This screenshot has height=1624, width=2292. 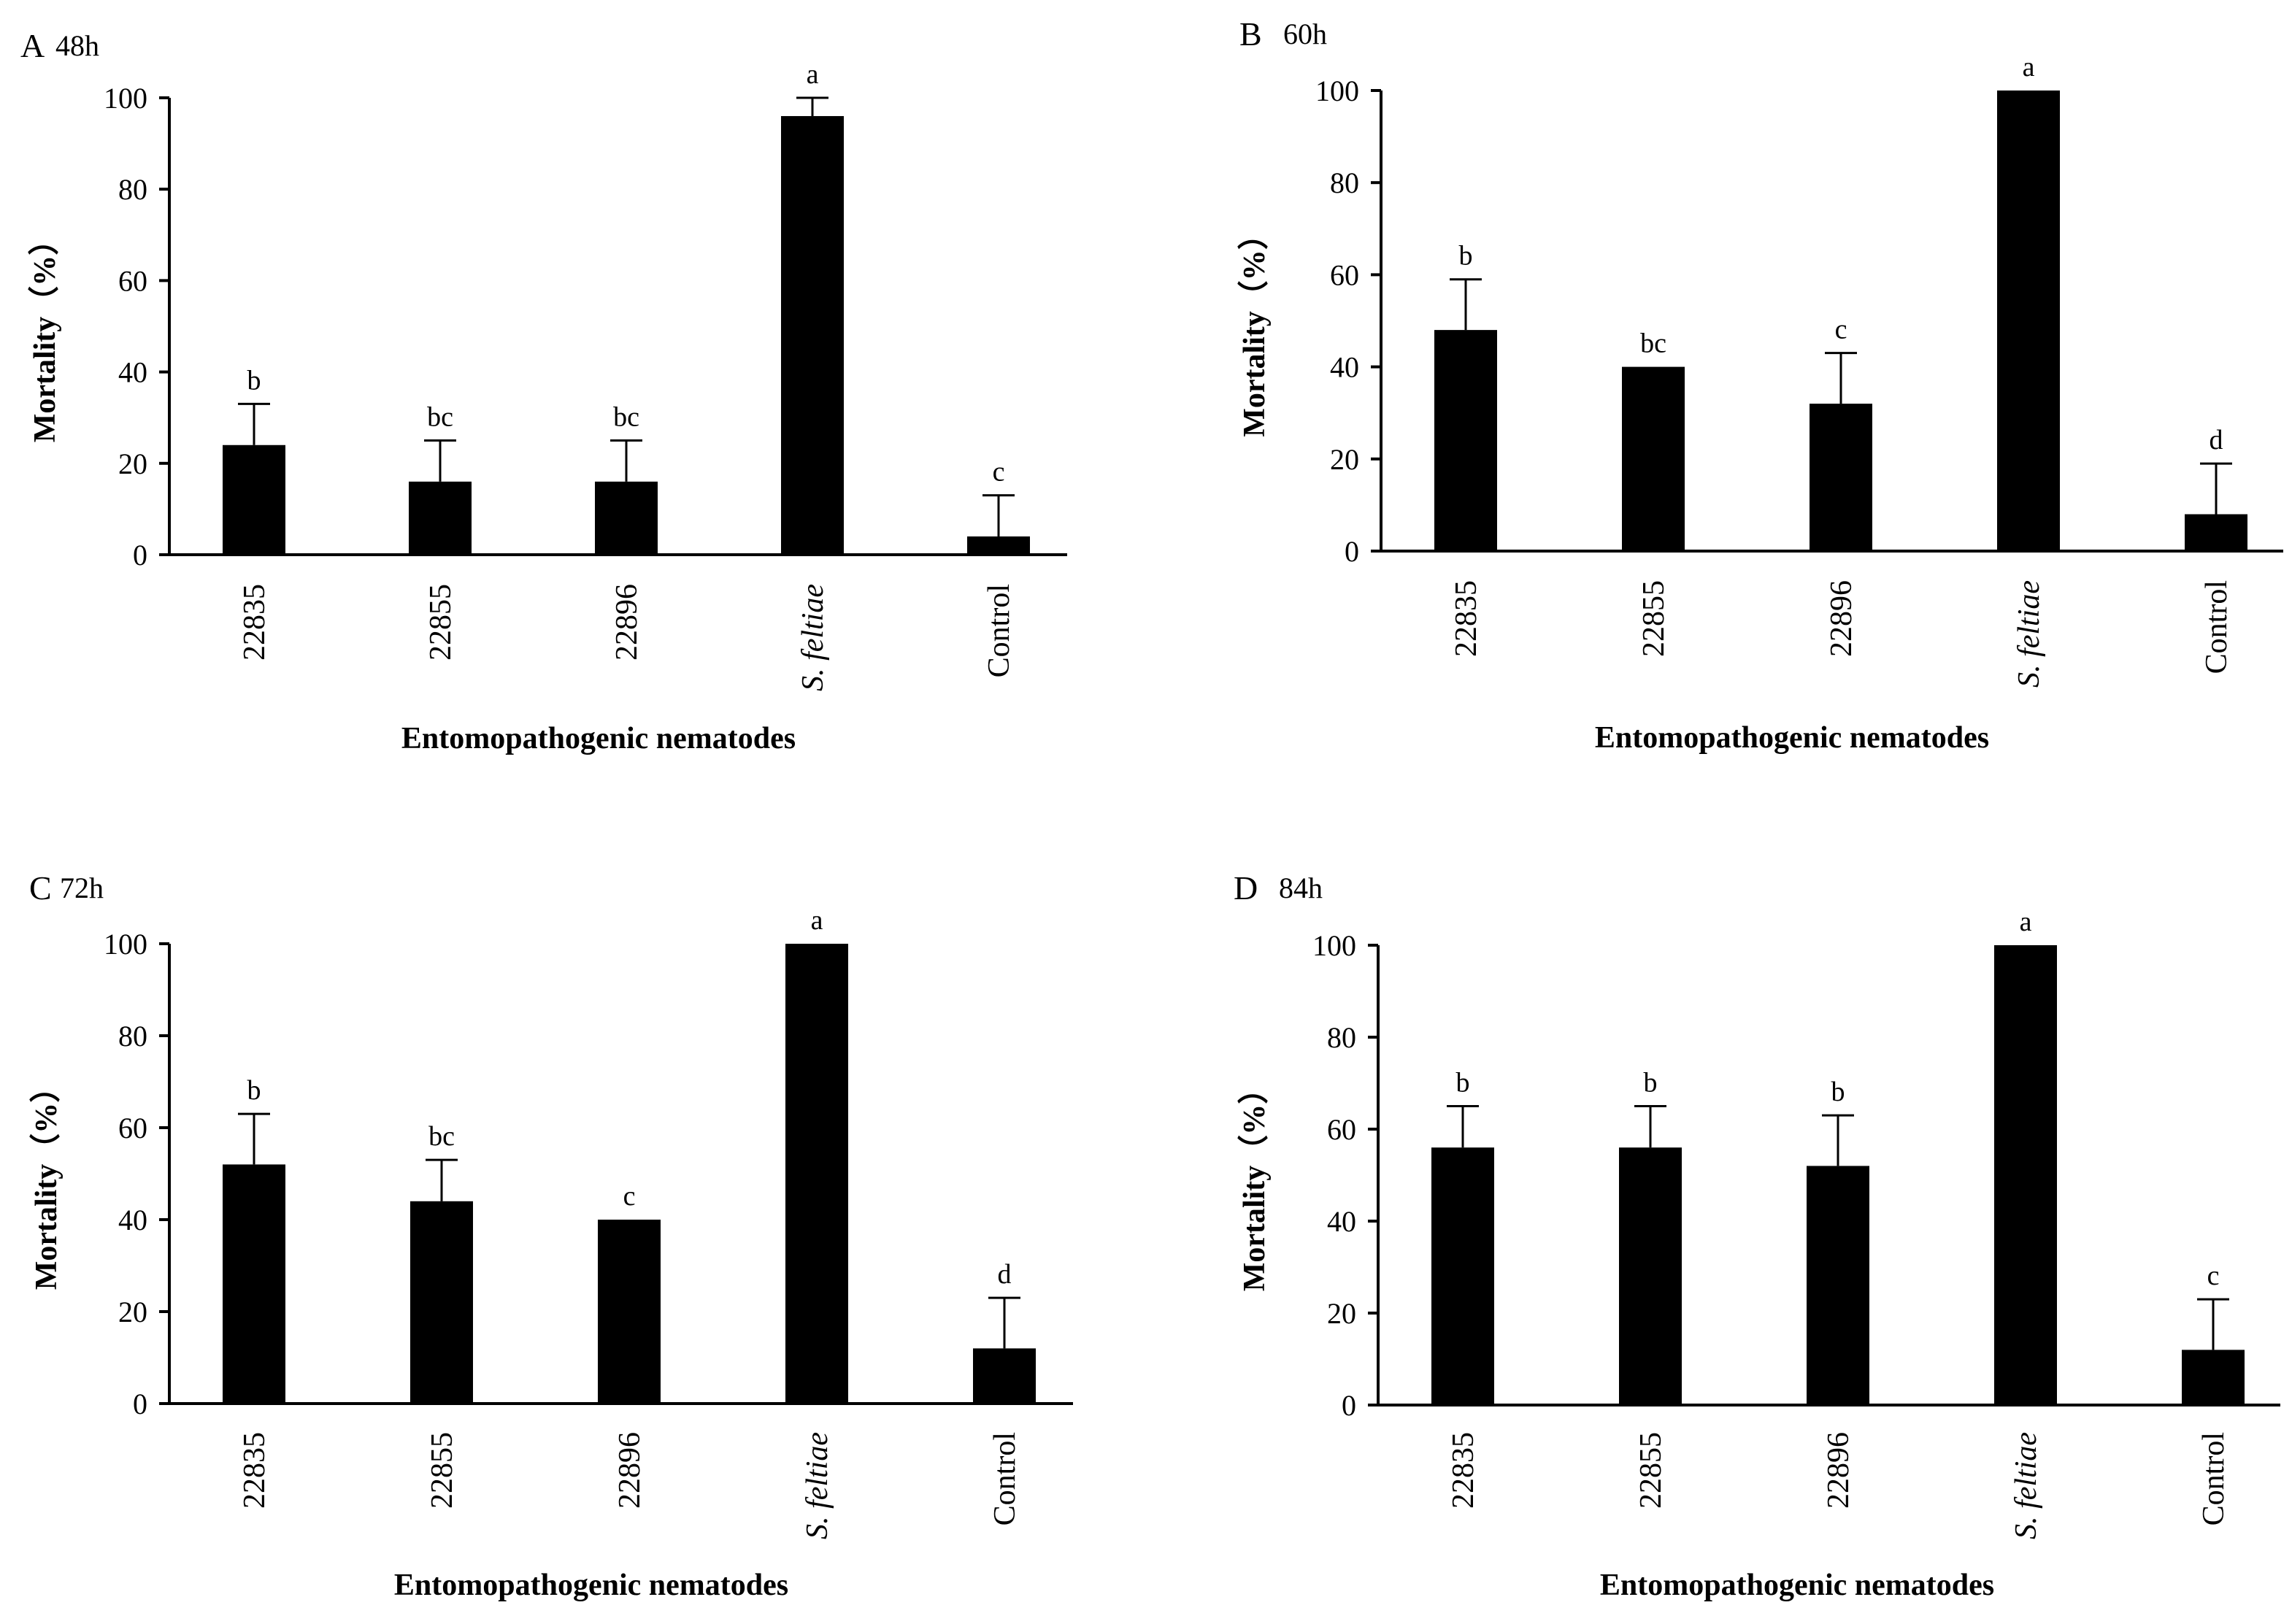 What do you see at coordinates (1301, 887) in the screenshot?
I see `panel-time-label: 84h` at bounding box center [1301, 887].